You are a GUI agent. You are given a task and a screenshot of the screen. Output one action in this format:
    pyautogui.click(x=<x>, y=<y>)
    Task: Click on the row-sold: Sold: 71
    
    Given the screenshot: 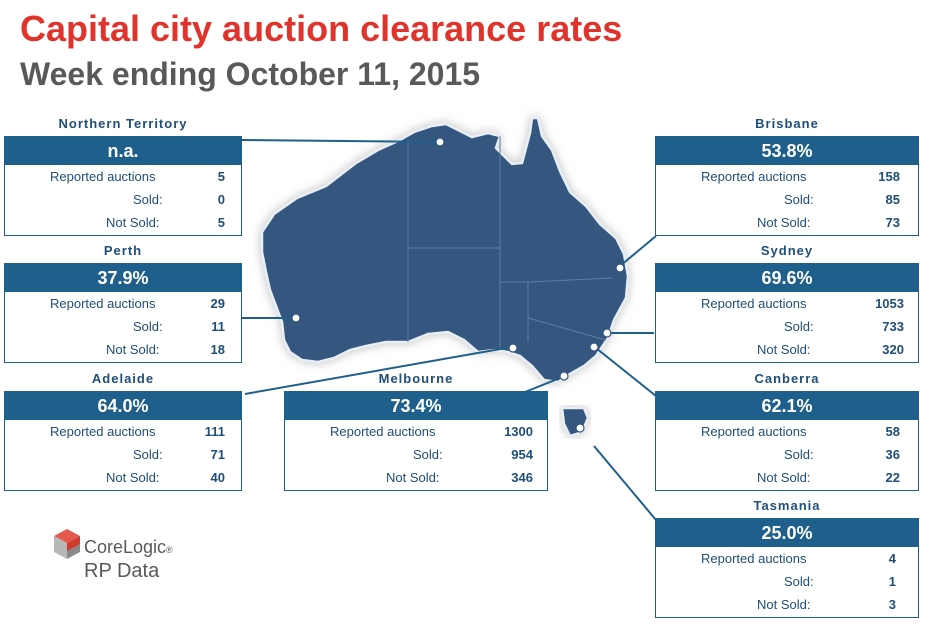 What is the action you would take?
    pyautogui.click(x=123, y=454)
    